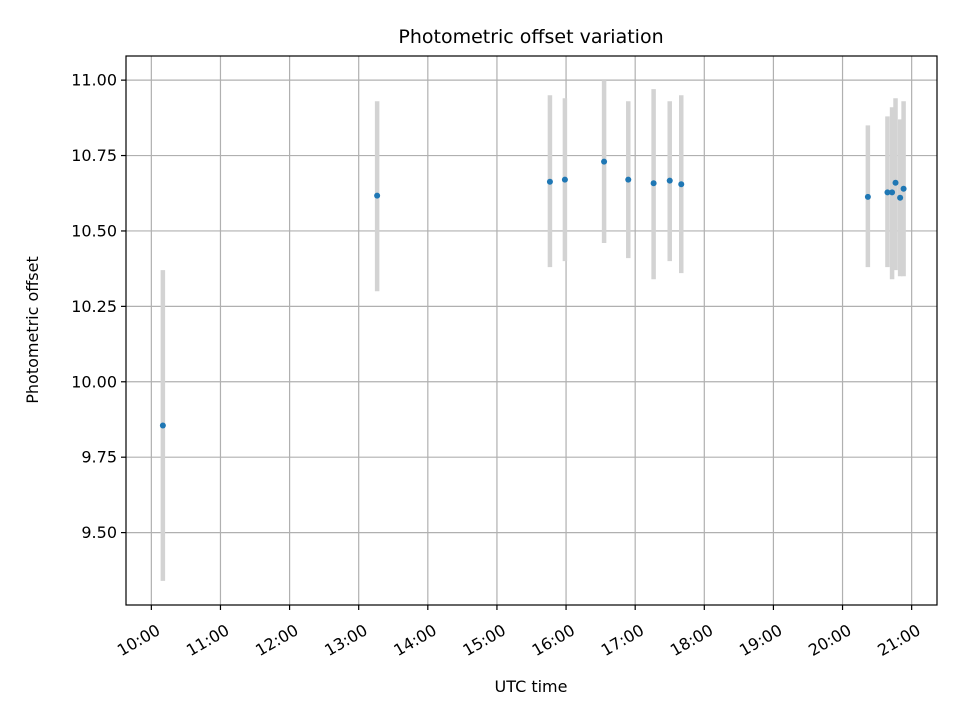  What do you see at coordinates (99, 457) in the screenshot?
I see `y-tick-label: 9.75` at bounding box center [99, 457].